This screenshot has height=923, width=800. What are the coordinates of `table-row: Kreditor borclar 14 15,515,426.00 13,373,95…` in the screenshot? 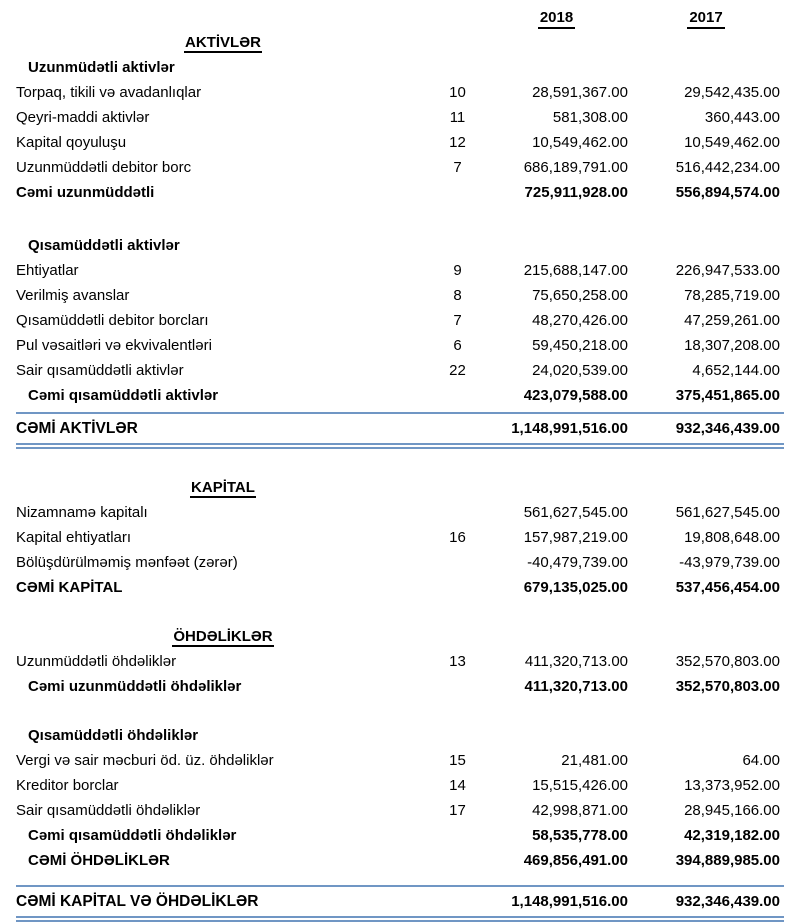 It's located at (400, 785).